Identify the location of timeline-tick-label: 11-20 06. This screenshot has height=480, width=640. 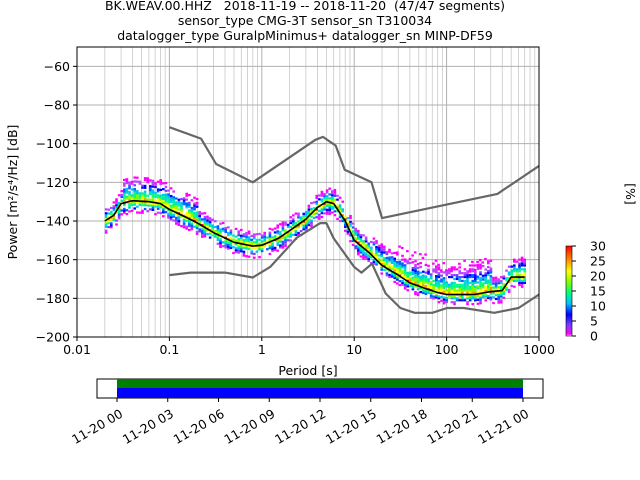
(199, 426).